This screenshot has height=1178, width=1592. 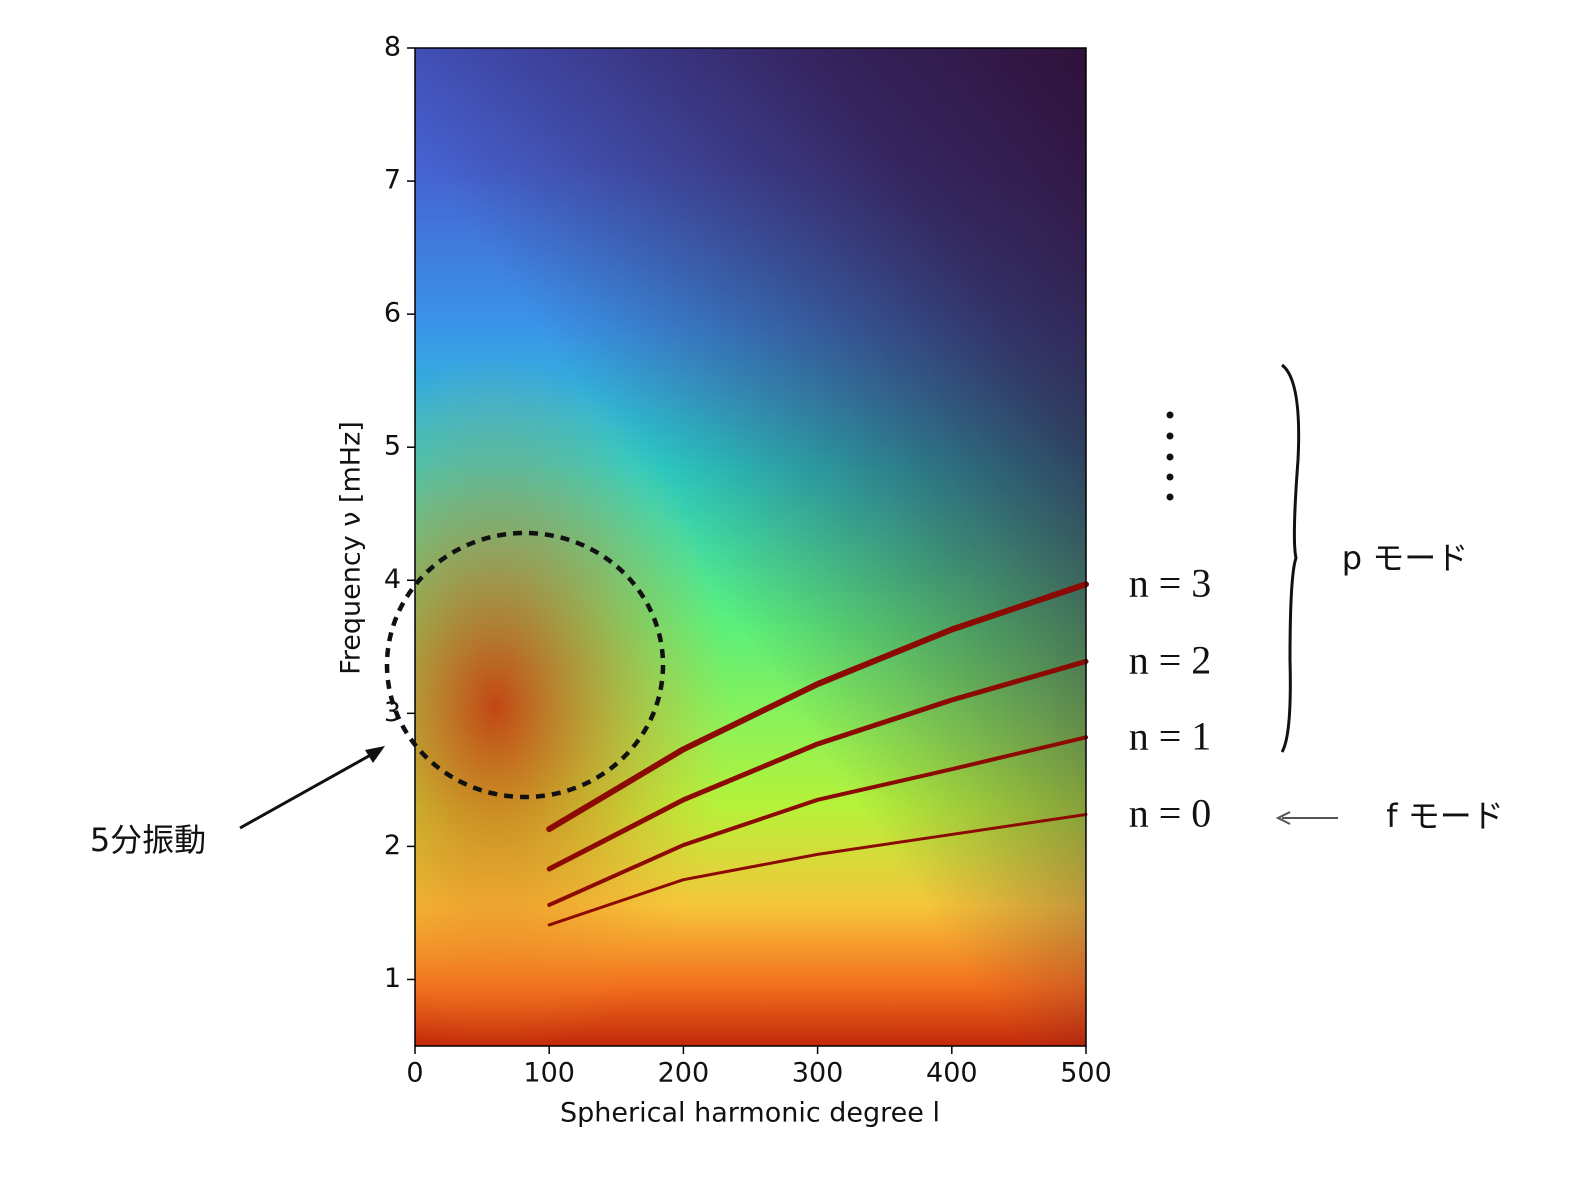 I want to click on arrow, so click(x=308, y=790).